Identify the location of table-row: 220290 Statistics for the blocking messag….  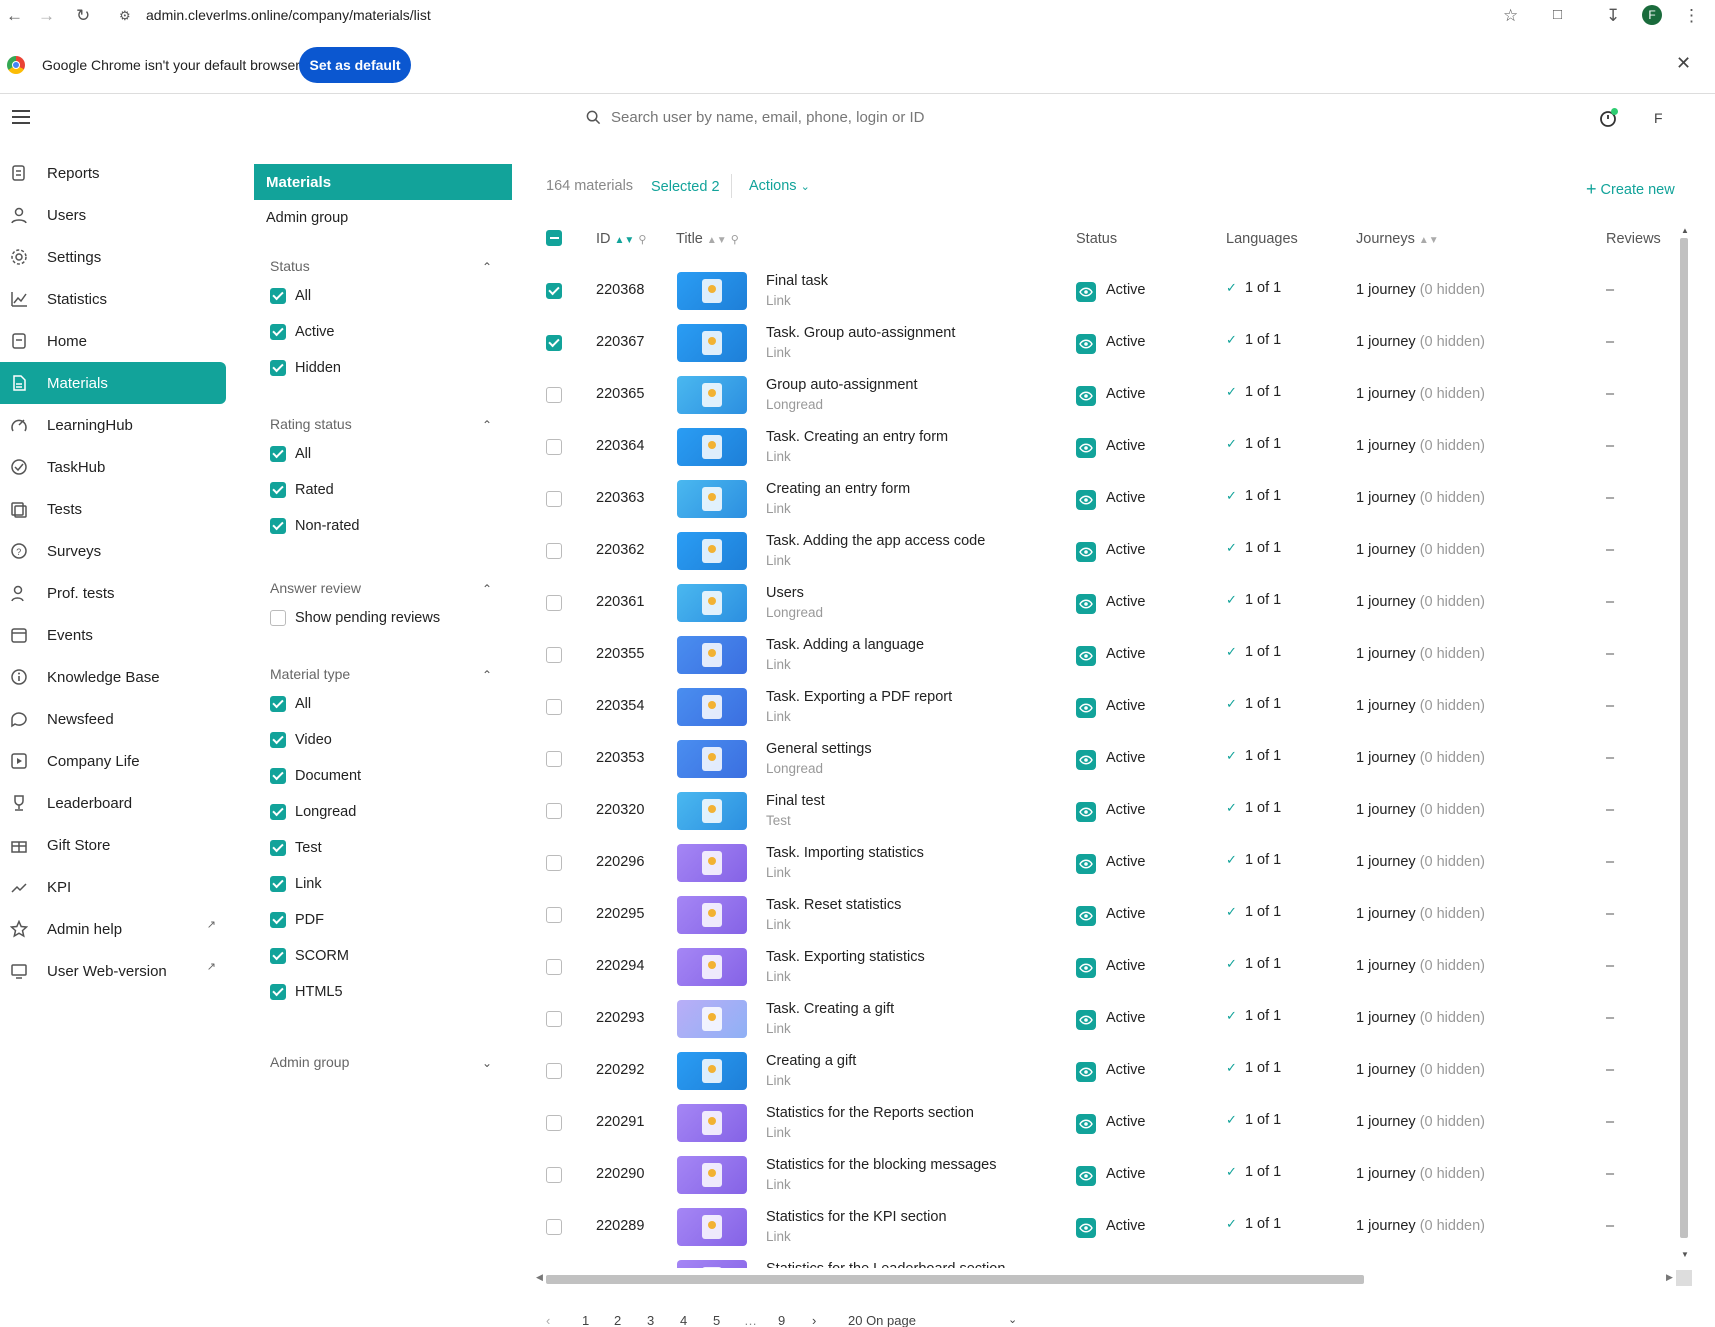
(1111, 1175).